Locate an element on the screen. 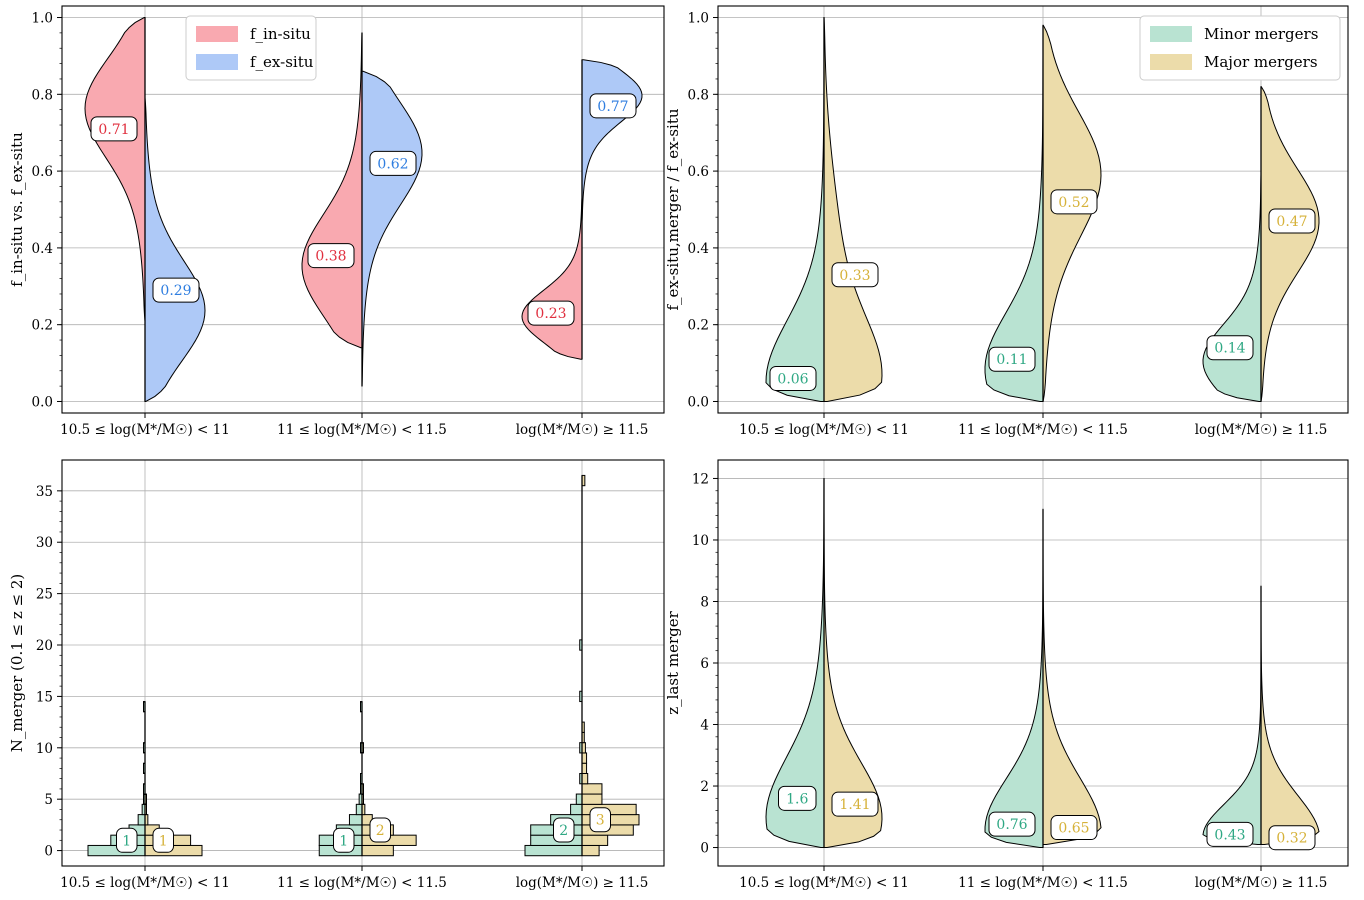  median-label: 0.29 is located at coordinates (175, 291).